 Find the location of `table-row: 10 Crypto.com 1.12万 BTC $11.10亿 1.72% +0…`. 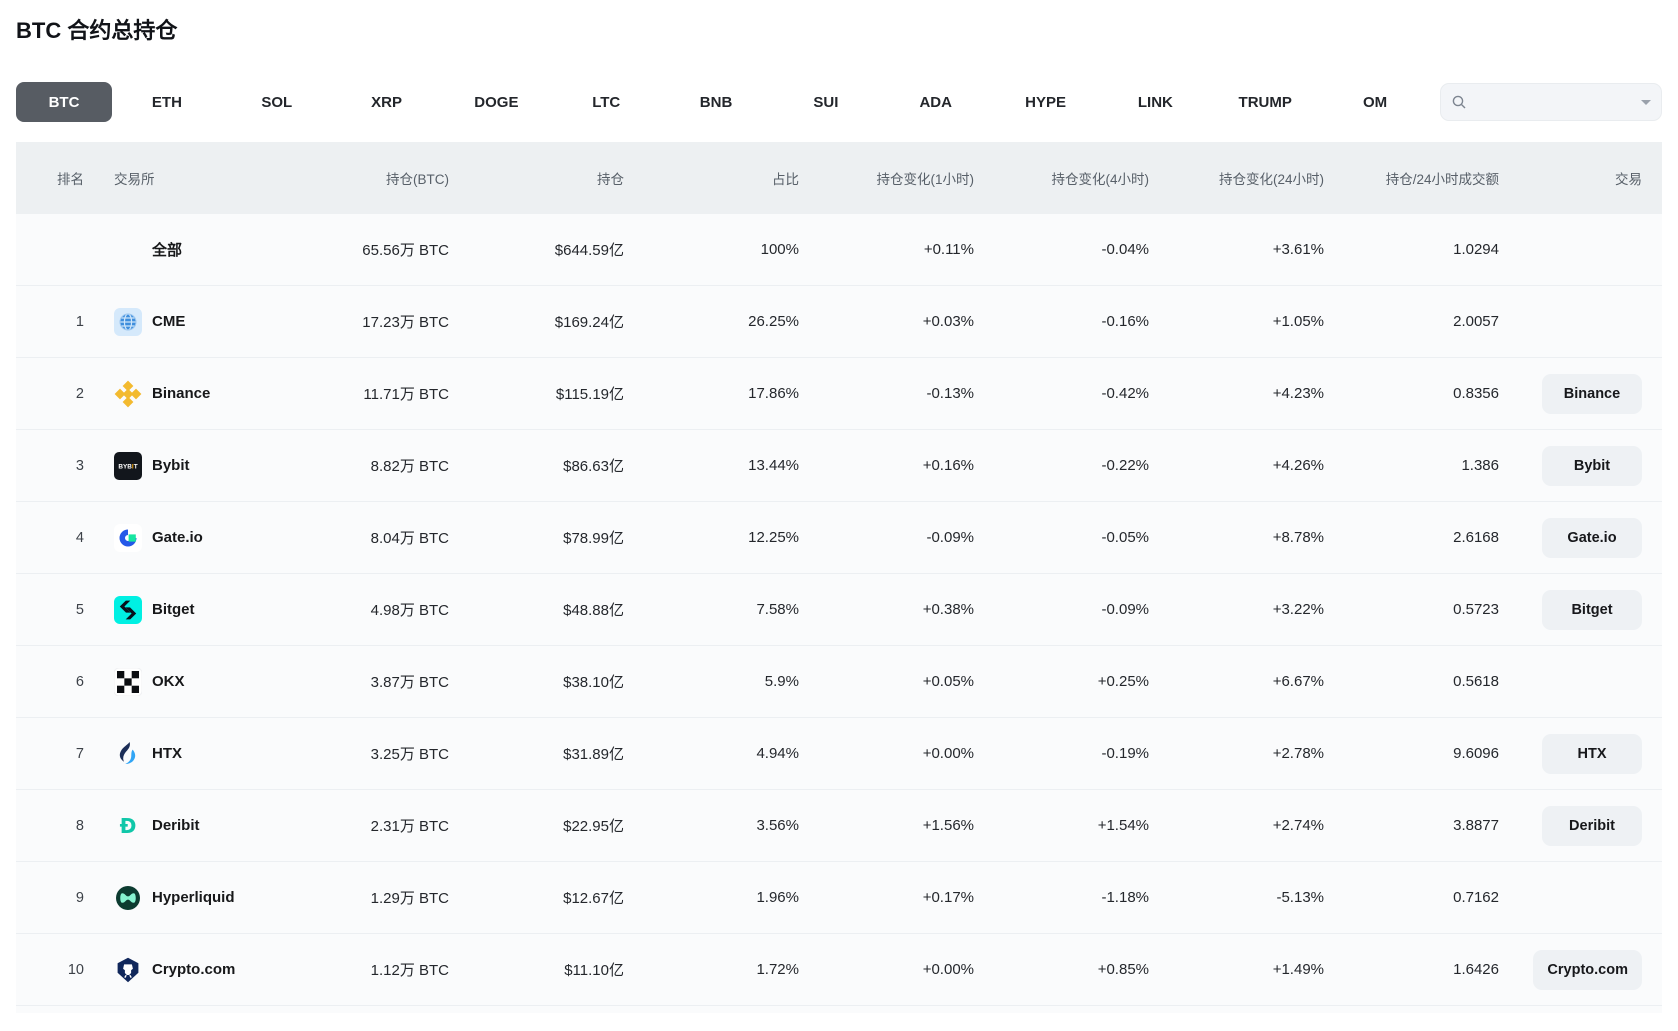

table-row: 10 Crypto.com 1.12万 BTC $11.10亿 1.72% +0… is located at coordinates (839, 970).